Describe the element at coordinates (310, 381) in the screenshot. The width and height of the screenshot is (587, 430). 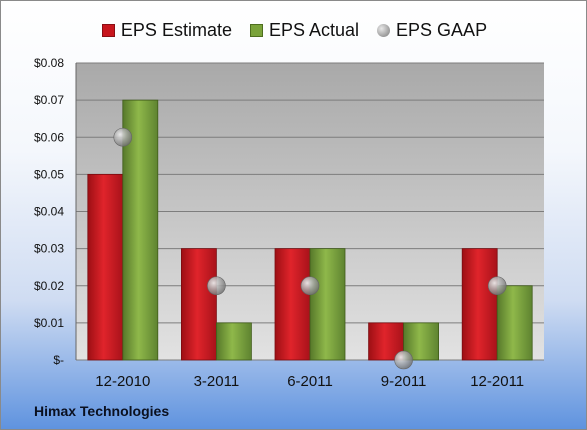
I see `x-tick-label: 6-2011` at that location.